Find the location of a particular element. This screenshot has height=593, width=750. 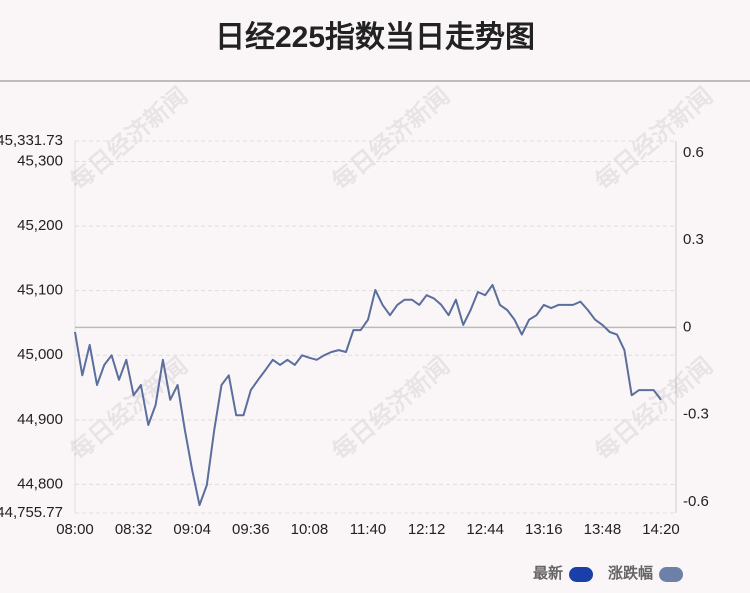

y-tick-label: 44,900 is located at coordinates (40, 419).